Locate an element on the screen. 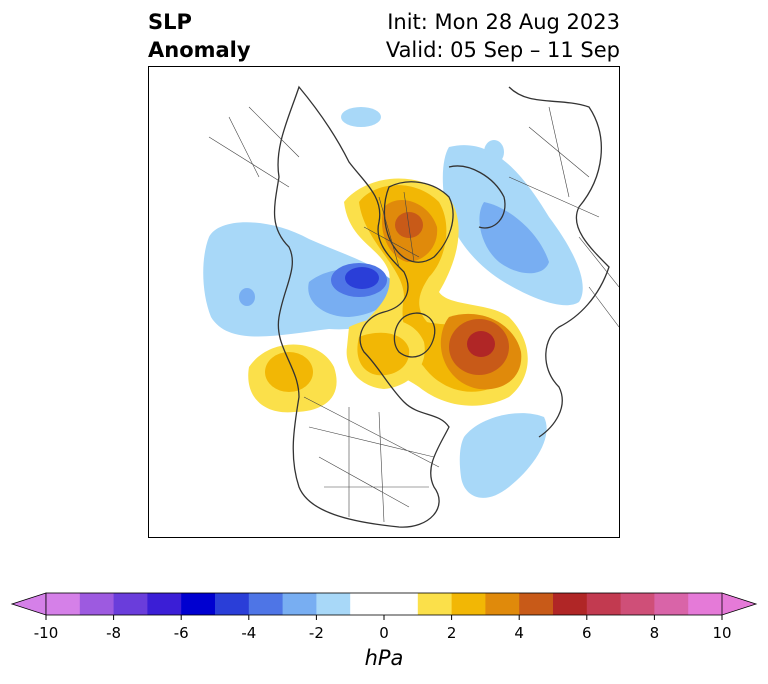  colorbar-tick-label: -8 is located at coordinates (114, 633).